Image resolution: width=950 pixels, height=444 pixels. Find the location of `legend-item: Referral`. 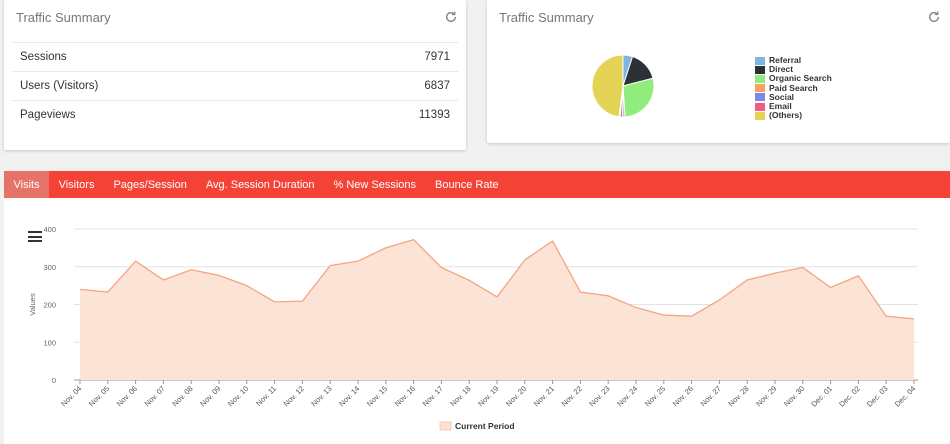

legend-item: Referral is located at coordinates (793, 60).